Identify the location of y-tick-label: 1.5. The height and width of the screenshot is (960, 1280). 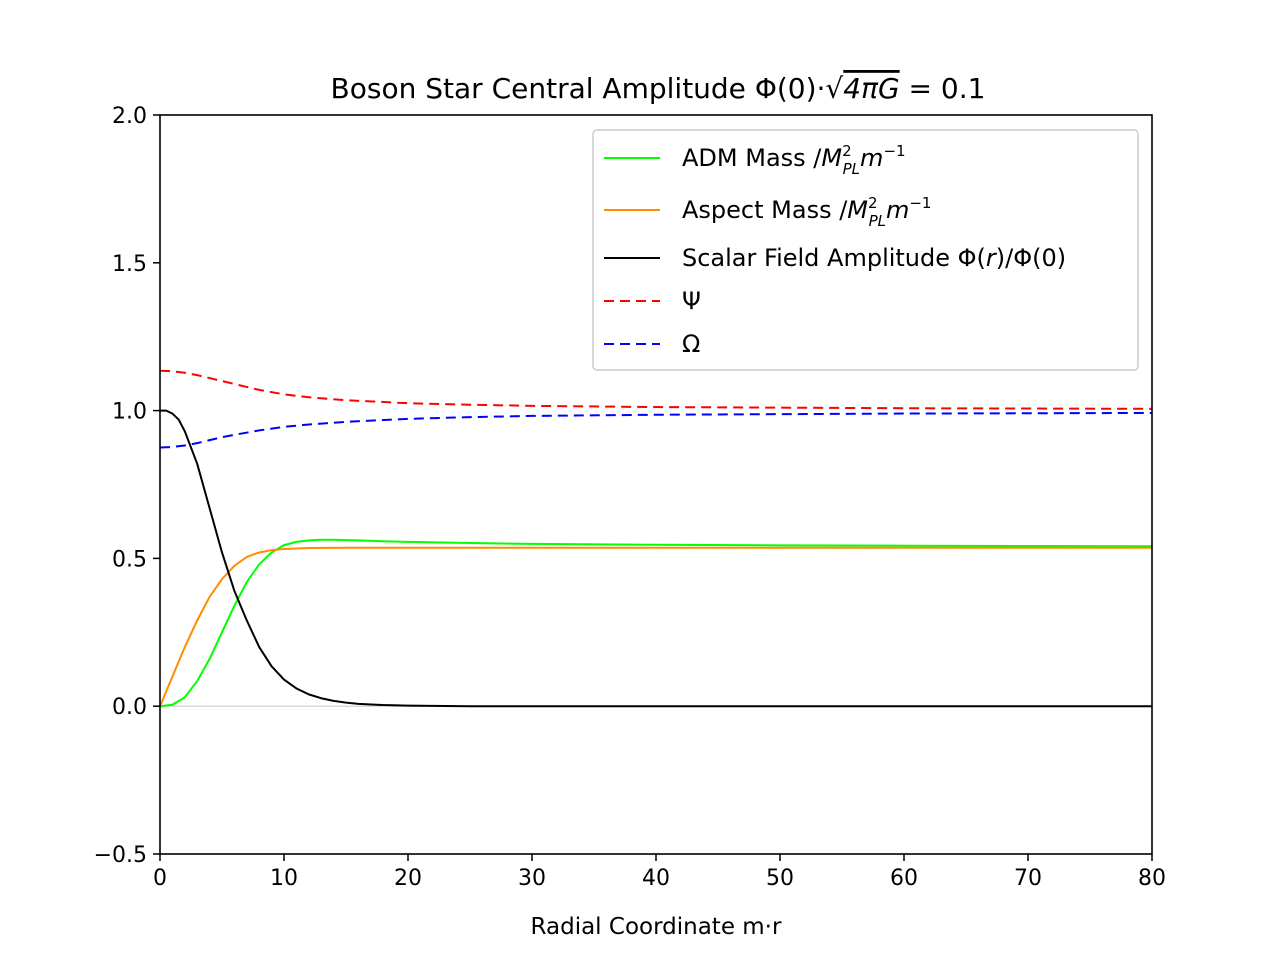
(129, 264).